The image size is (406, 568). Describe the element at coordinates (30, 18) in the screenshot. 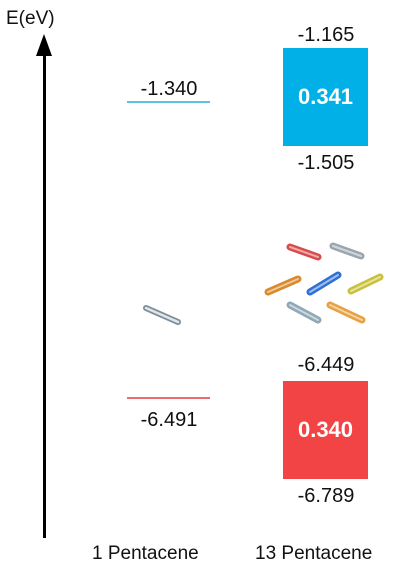

I see `energy-axis-title: E(eV)` at that location.